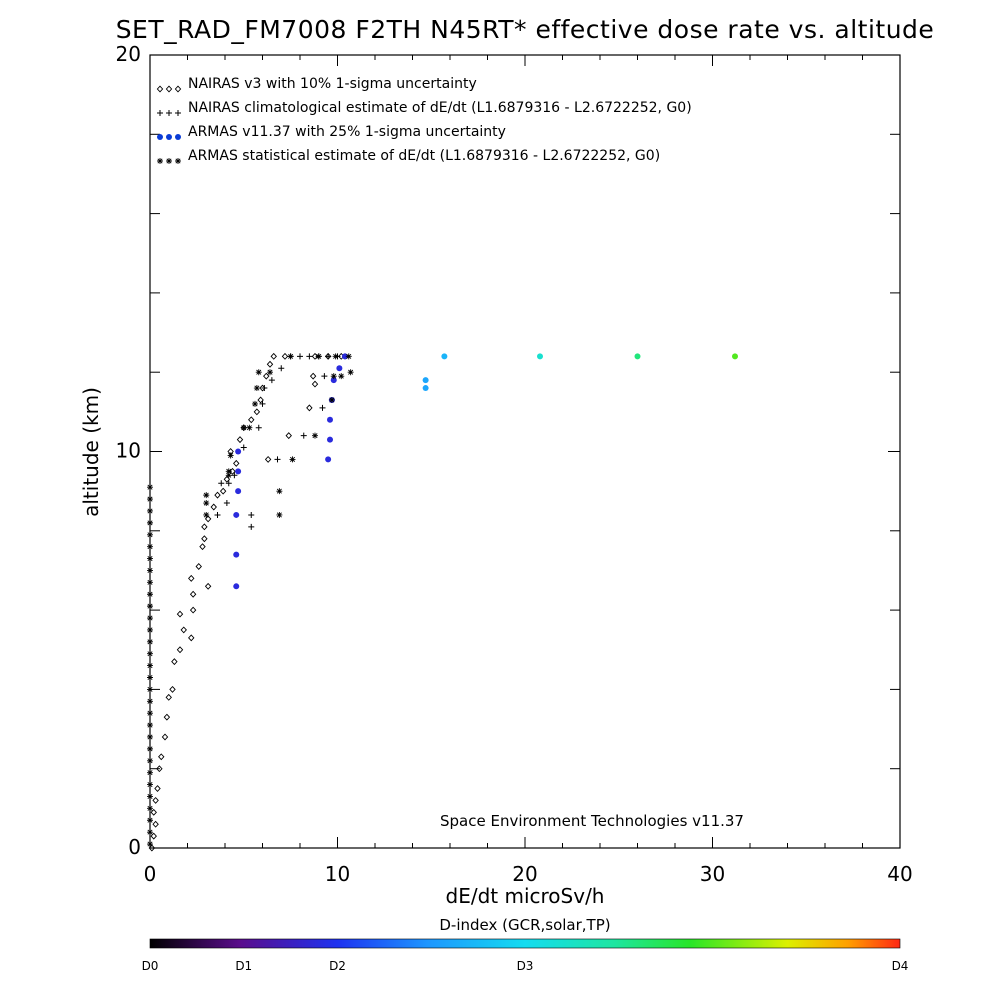 The width and height of the screenshot is (1000, 1000). I want to click on series-asterisk, so click(250, 600).